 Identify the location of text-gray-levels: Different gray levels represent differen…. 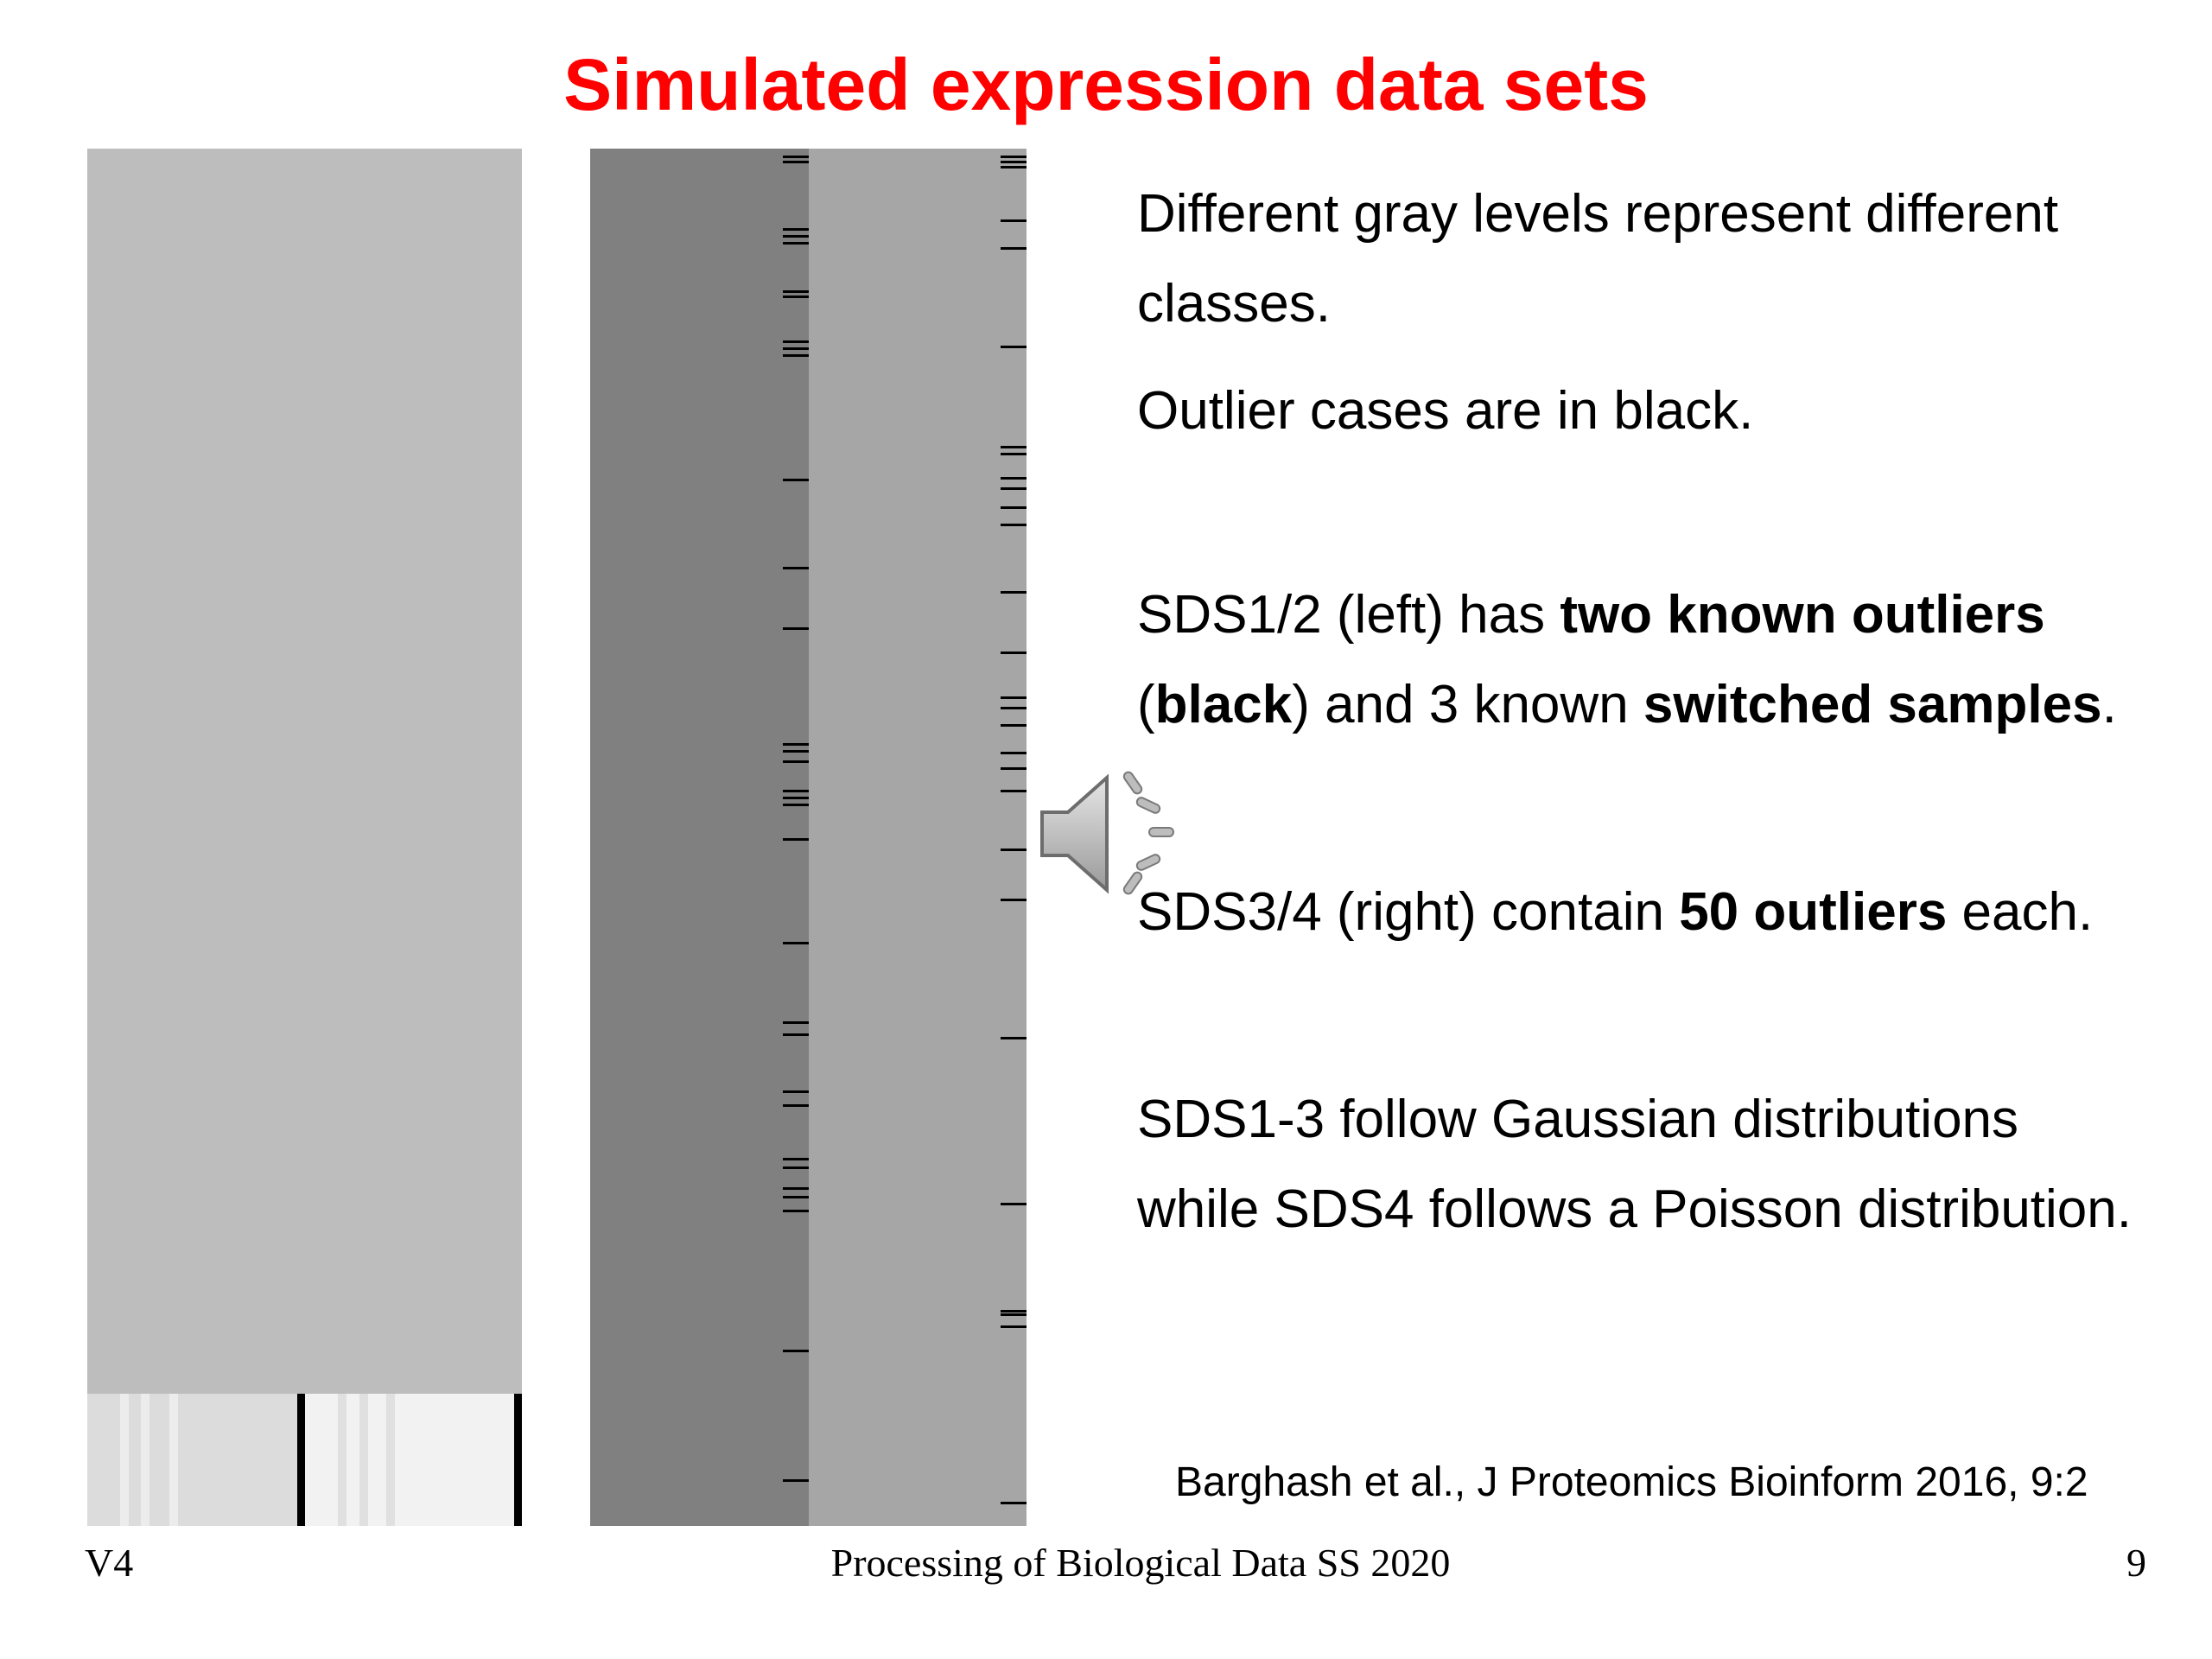
(1598, 259).